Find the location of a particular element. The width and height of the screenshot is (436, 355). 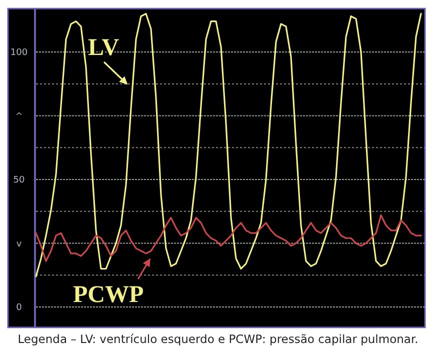

y-tick-label: ^ is located at coordinates (19, 117).